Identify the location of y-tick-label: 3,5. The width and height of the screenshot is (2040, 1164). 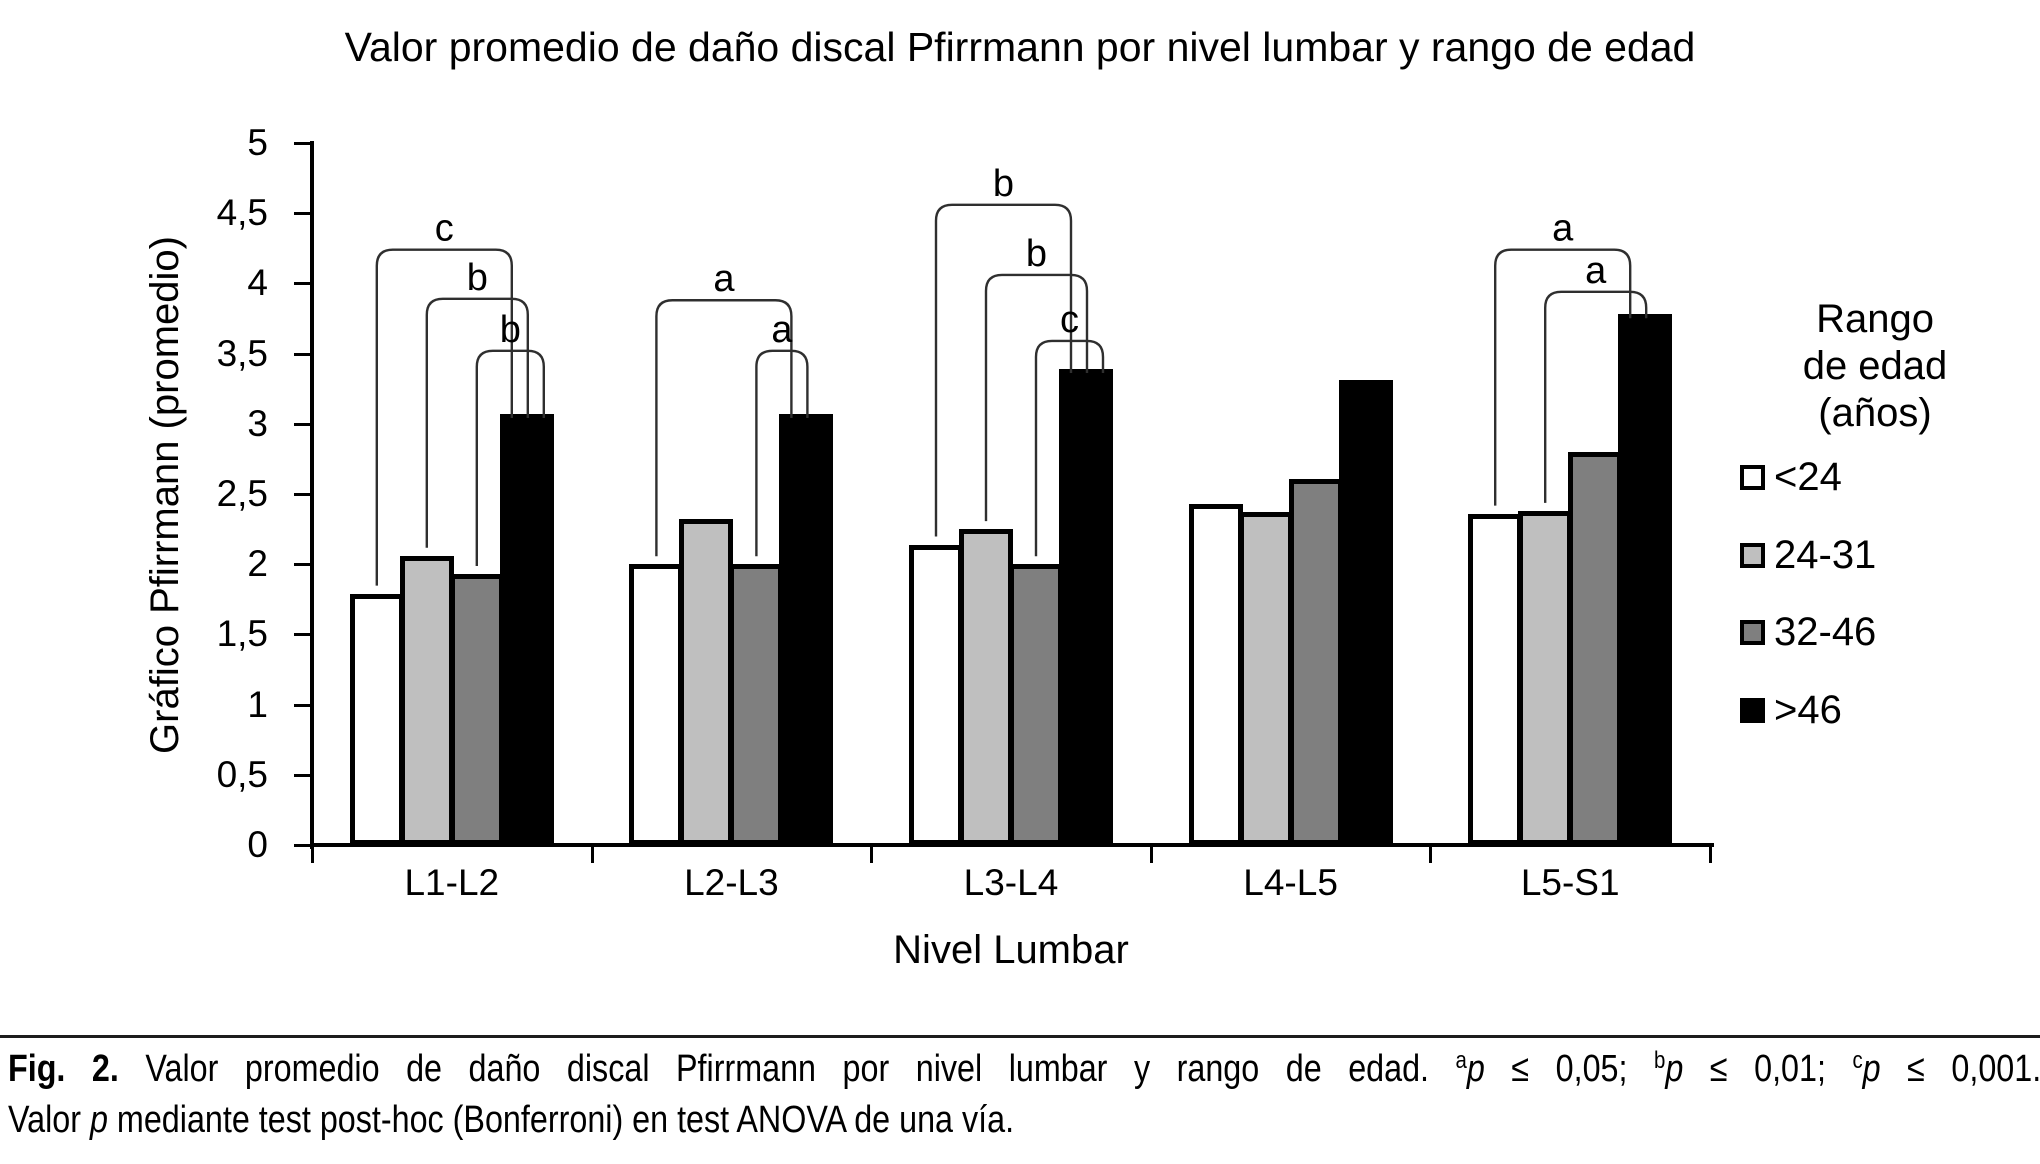
(242, 353).